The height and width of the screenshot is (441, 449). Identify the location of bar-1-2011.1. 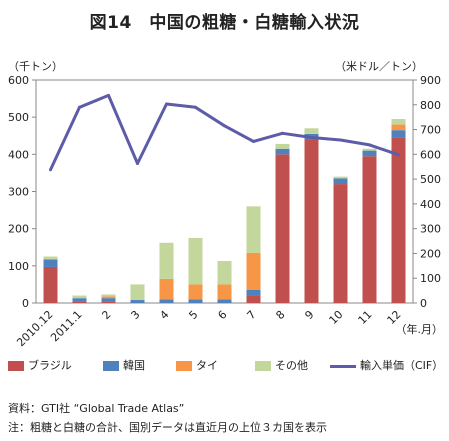
(79, 302).